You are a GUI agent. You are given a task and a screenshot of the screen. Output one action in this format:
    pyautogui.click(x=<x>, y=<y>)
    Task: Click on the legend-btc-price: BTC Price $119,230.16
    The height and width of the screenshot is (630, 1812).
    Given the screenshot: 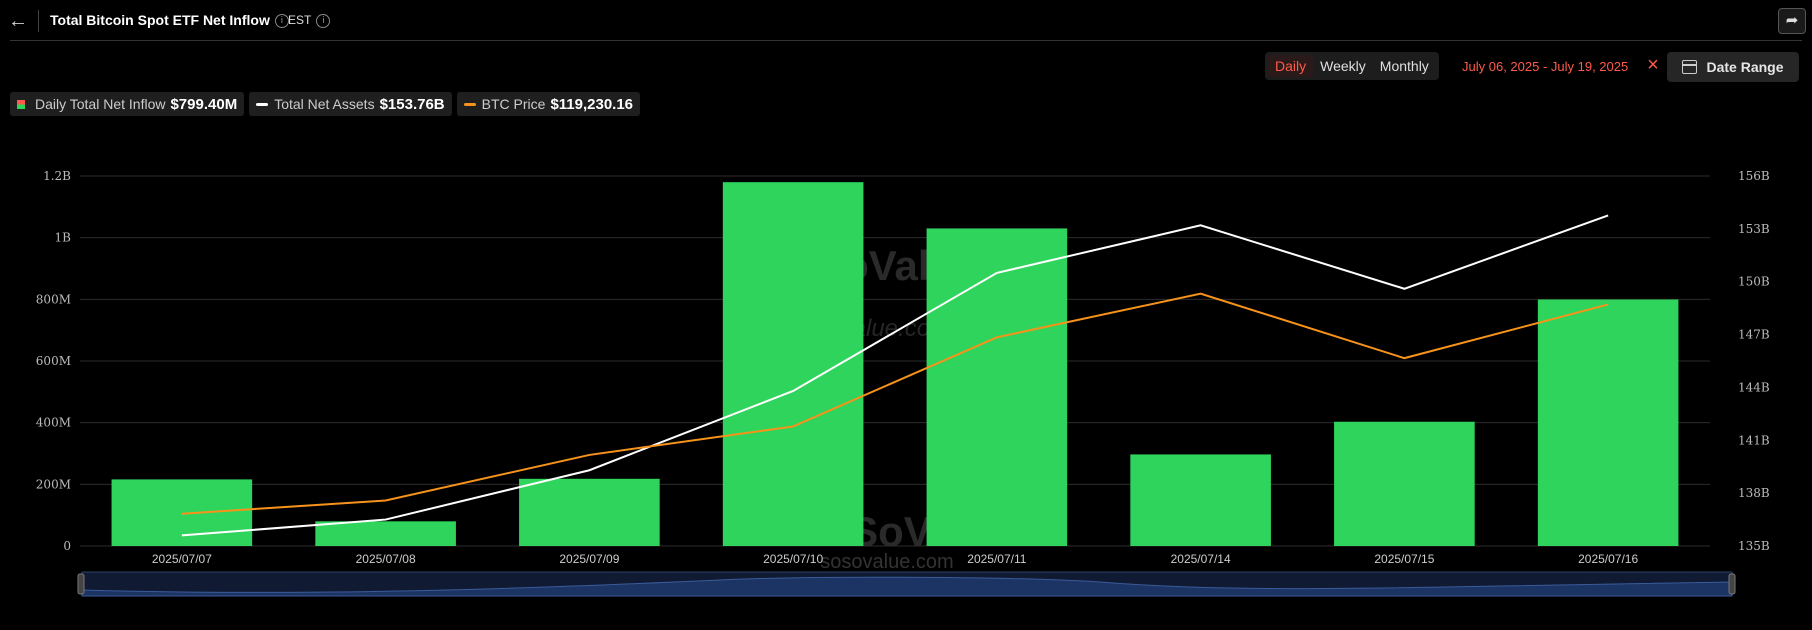 What is the action you would take?
    pyautogui.click(x=548, y=104)
    